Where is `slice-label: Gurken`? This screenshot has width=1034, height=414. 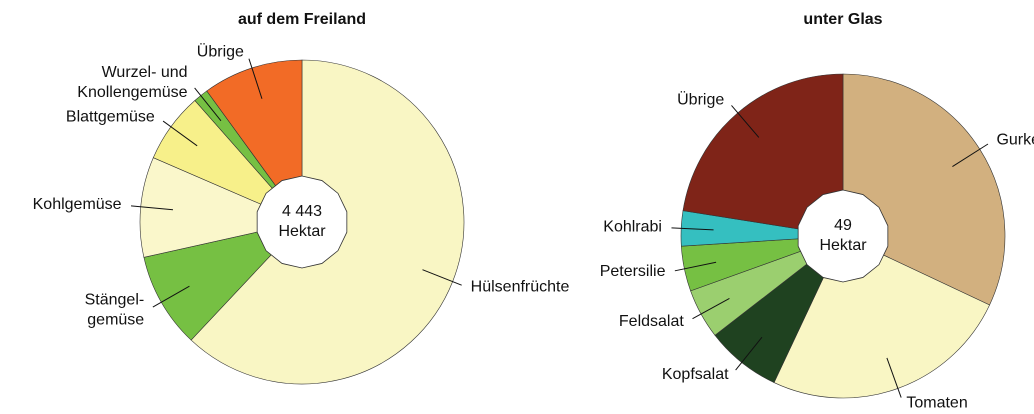 slice-label: Gurken is located at coordinates (1015, 140).